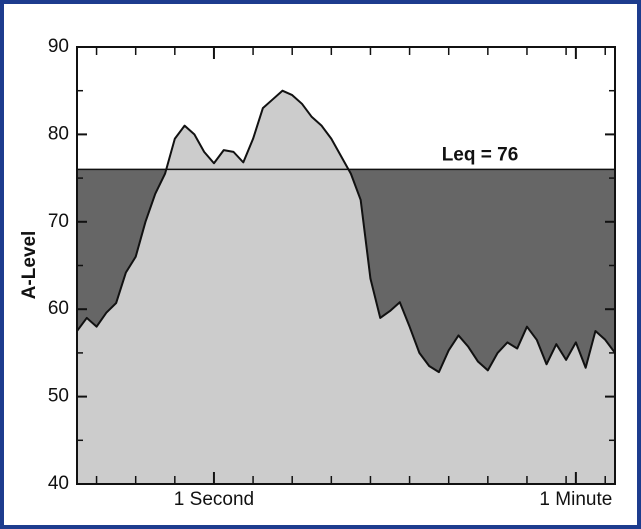 The image size is (641, 529). Describe the element at coordinates (58, 483) in the screenshot. I see `y-tick-label: 40` at that location.